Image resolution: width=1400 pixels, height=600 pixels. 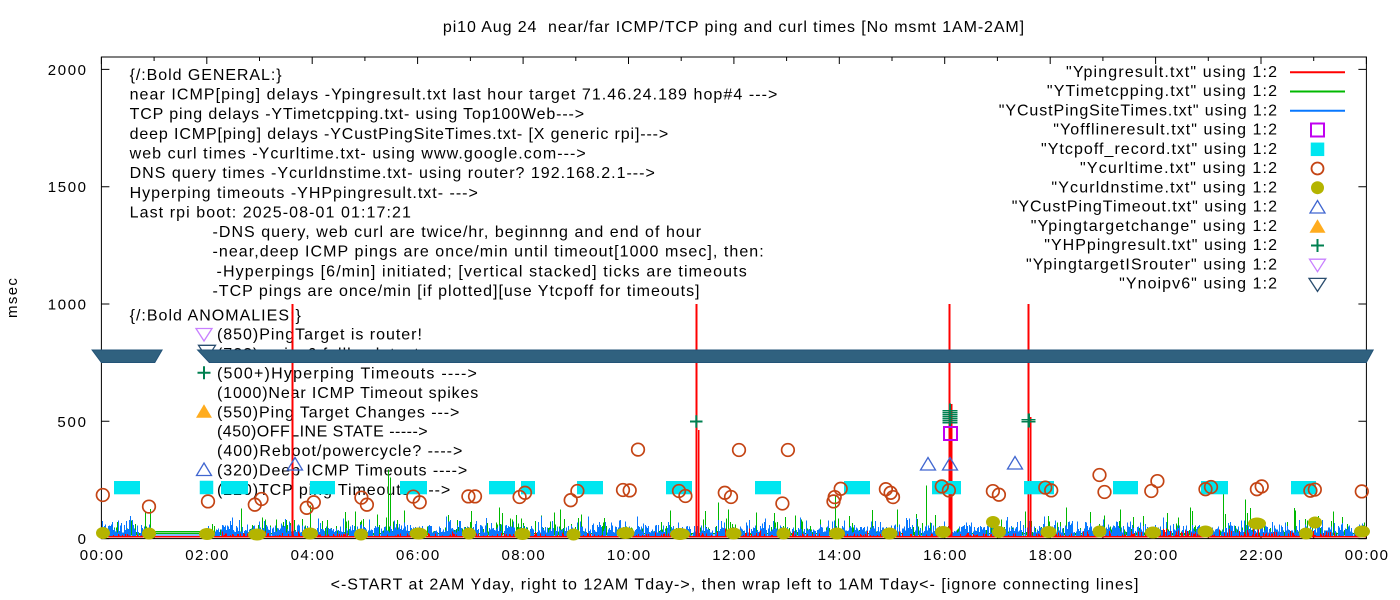 I want to click on svg-text: "Ycurldnstime.txt" using 1:2, so click(x=1164, y=187).